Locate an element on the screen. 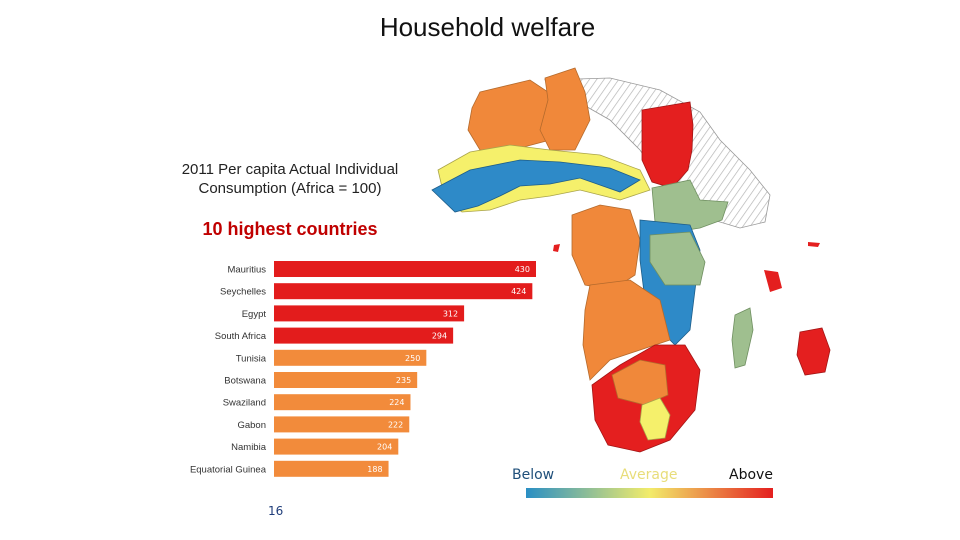 The image size is (960, 540). map-region-red-mauritius is located at coordinates (813, 351).